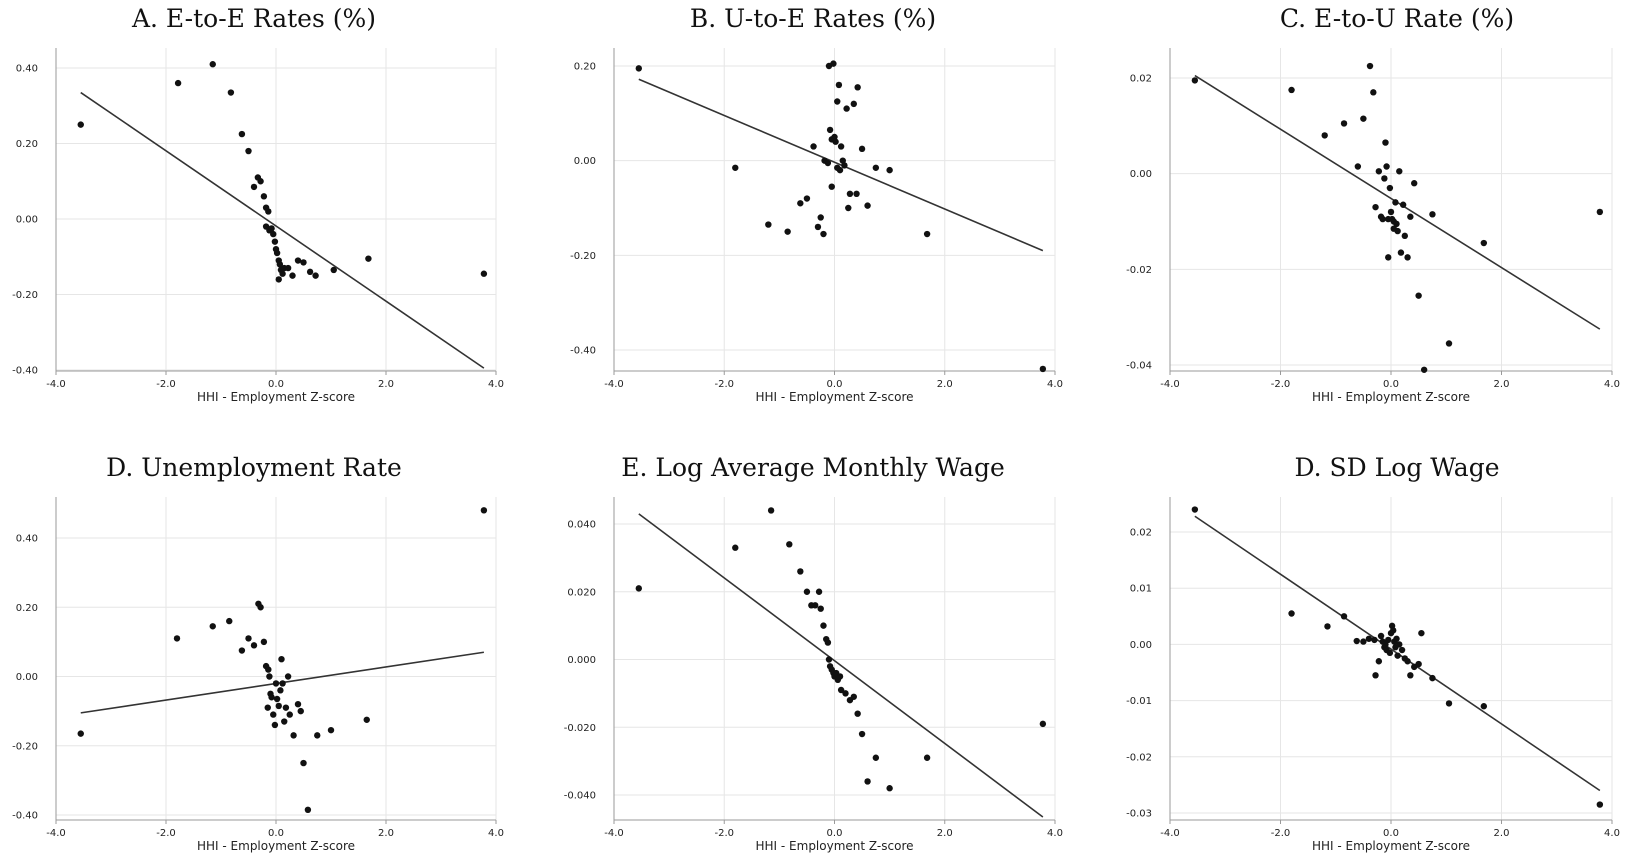 The image size is (1631, 864). Describe the element at coordinates (253, 18) in the screenshot. I see `chart-title: A. E-to-E Rates (%)` at that location.